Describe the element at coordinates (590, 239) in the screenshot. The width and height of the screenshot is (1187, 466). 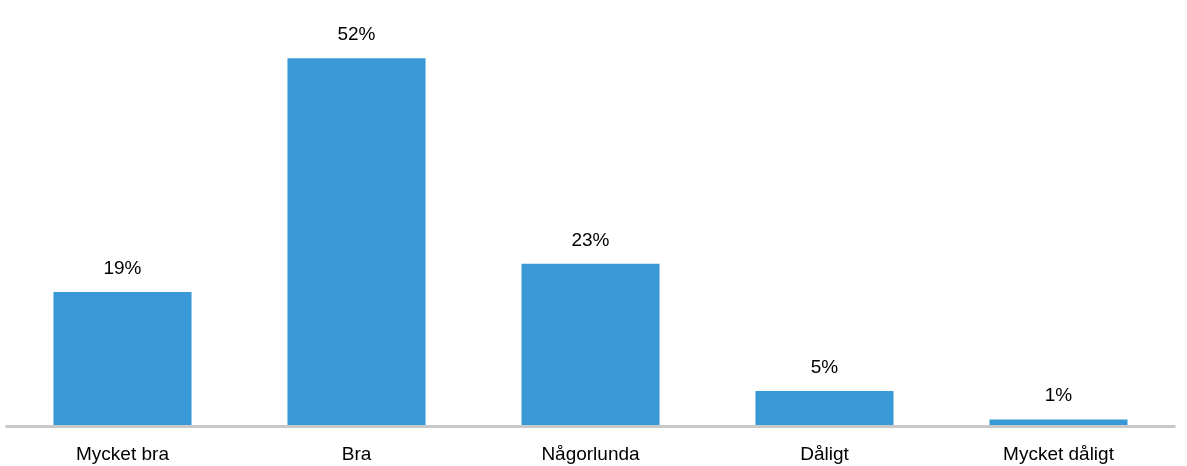
I see `data-label: 23%` at that location.